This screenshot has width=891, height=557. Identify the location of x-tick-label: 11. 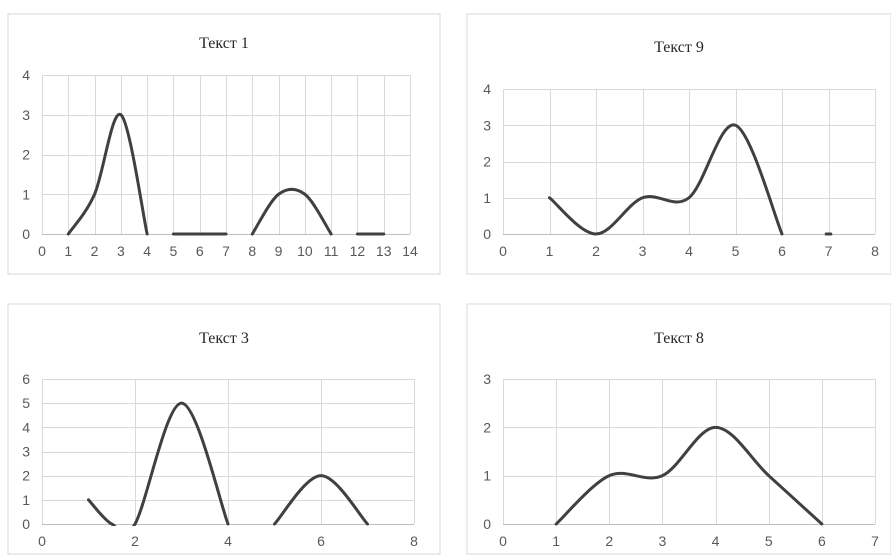
(331, 251).